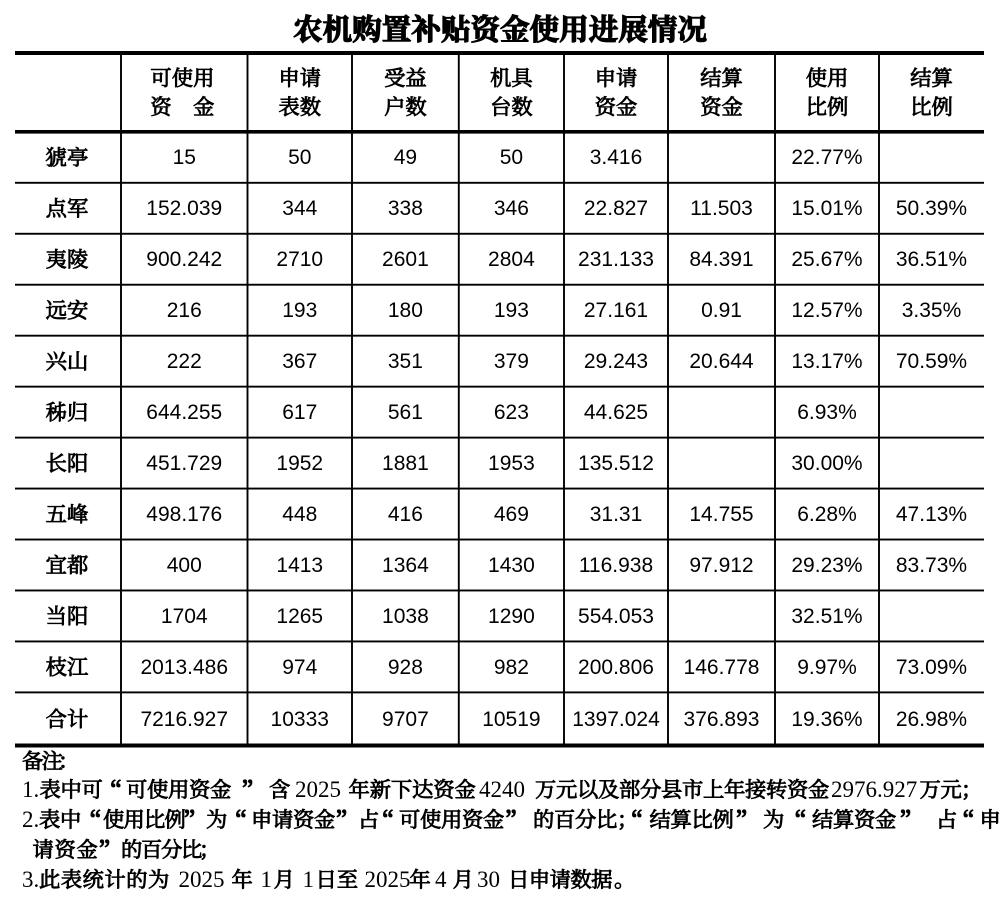  I want to click on svg-text: 44.625, so click(616, 412).